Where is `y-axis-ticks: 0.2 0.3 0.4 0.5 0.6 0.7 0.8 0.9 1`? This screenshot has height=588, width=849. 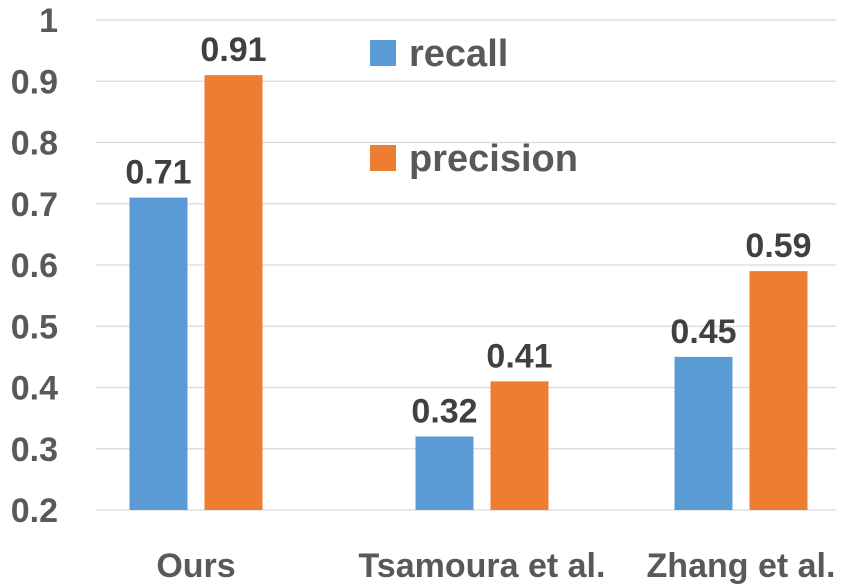 y-axis-ticks: 0.2 0.3 0.4 0.5 0.6 0.7 0.8 0.9 1 is located at coordinates (34, 266).